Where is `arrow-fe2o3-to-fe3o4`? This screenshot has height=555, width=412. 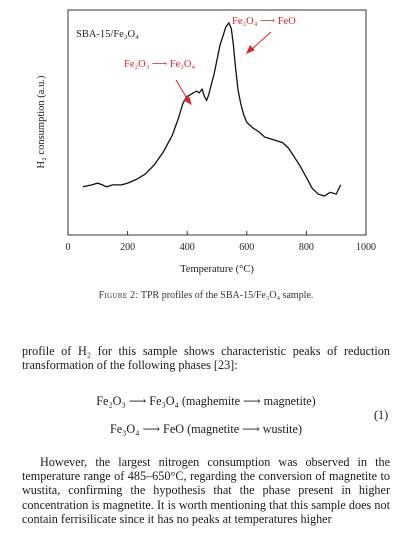 arrow-fe2o3-to-fe3o4 is located at coordinates (183, 92).